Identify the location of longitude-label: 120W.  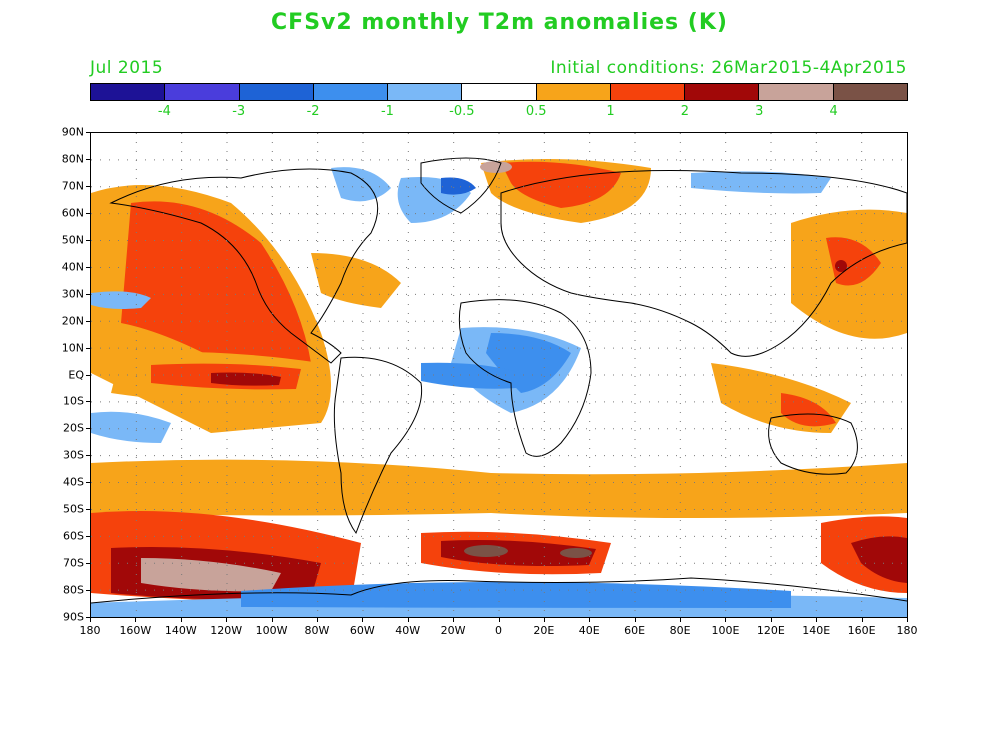
(226, 630).